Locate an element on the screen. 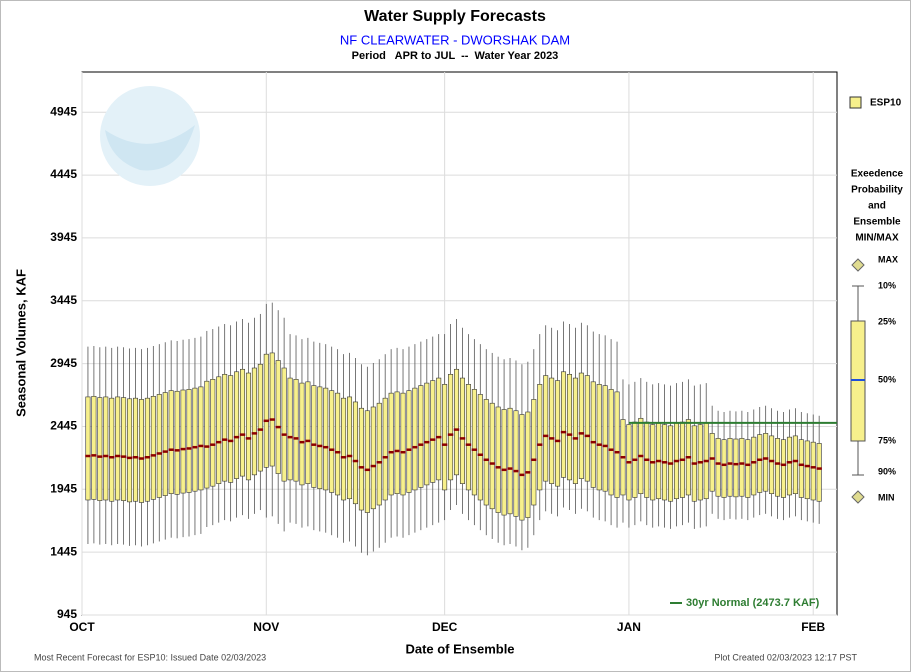  footer-right: Plot Created 02/03/2023 12:17 PST is located at coordinates (785, 657).